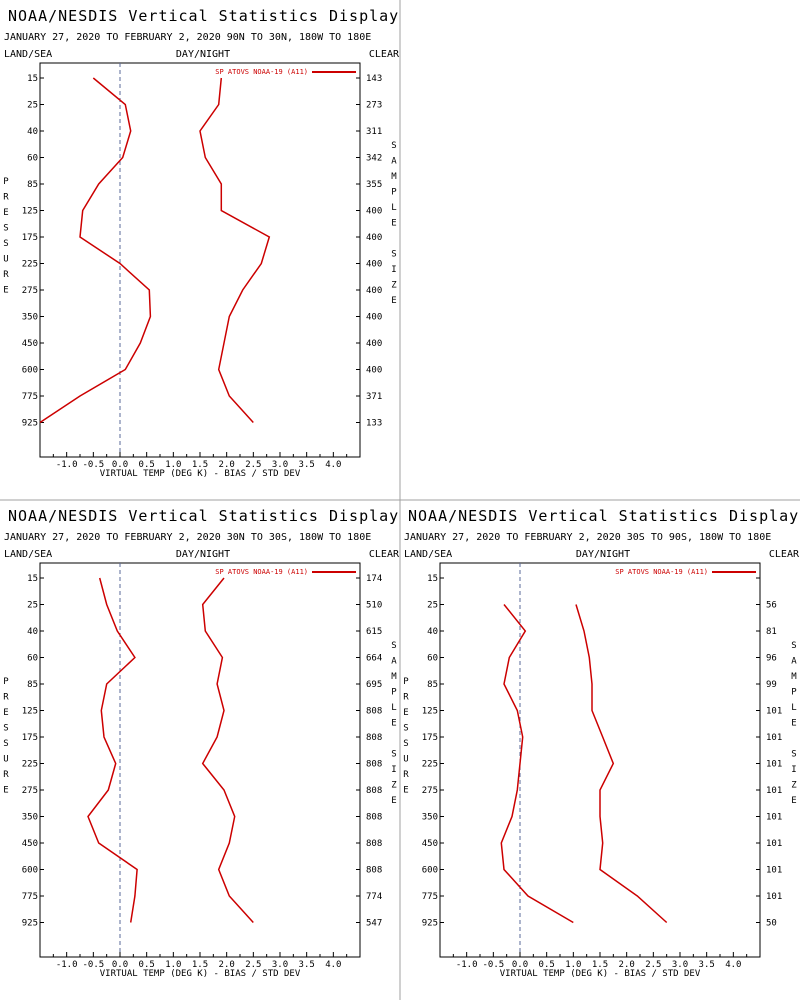  I want to click on x-tick-label: 4.0, so click(733, 965).